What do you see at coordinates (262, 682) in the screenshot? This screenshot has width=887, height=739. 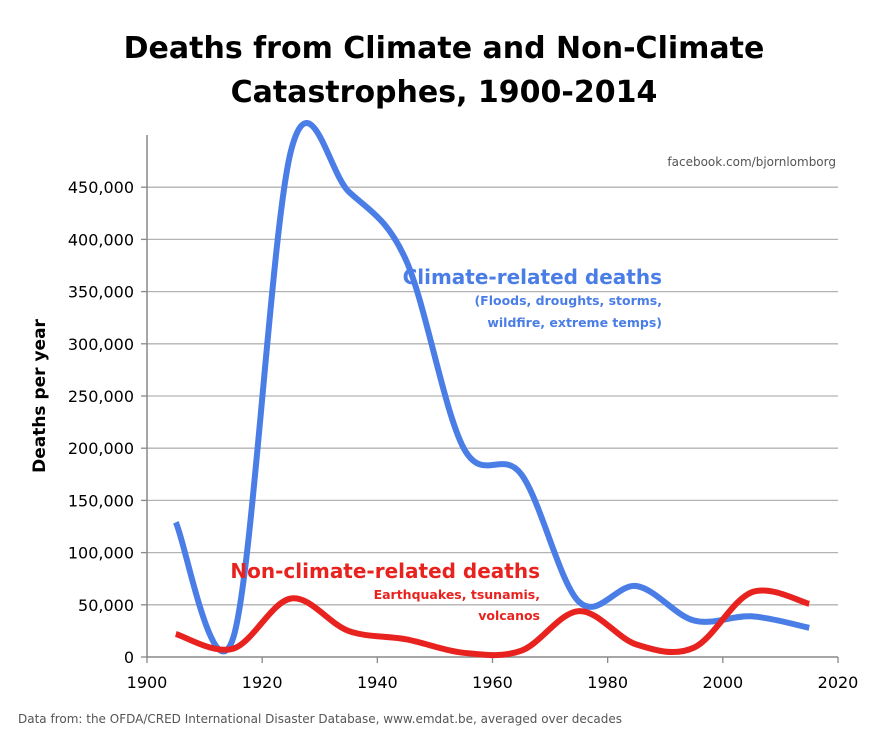 I see `x-tick-label: 1920` at bounding box center [262, 682].